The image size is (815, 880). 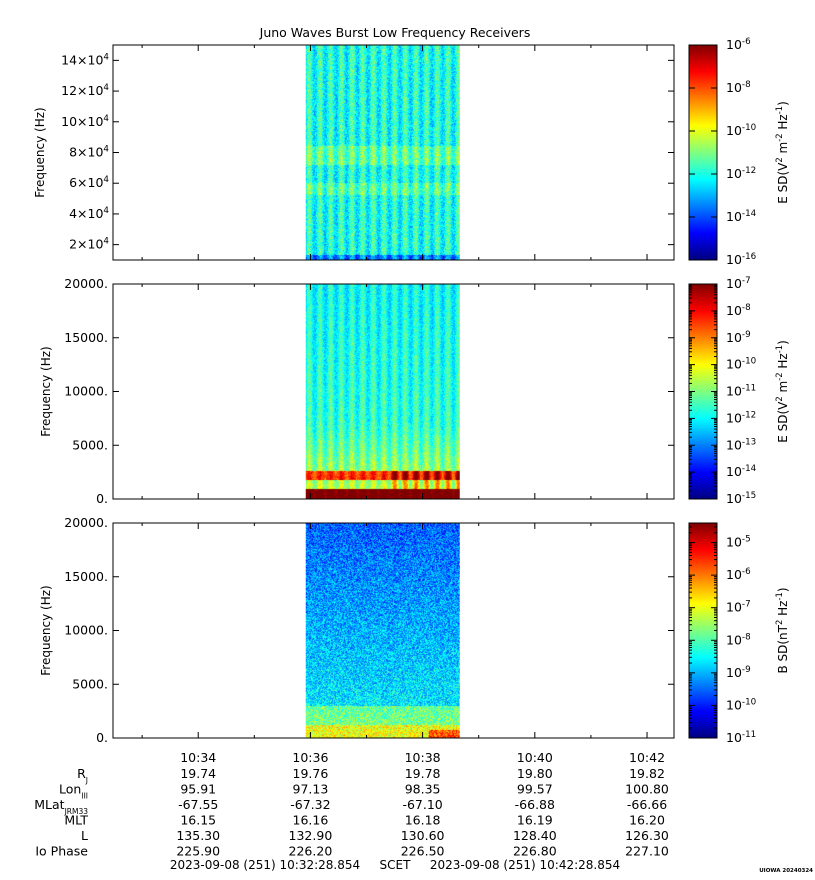 I want to click on ephemeris-value: -67.55, so click(x=198, y=804).